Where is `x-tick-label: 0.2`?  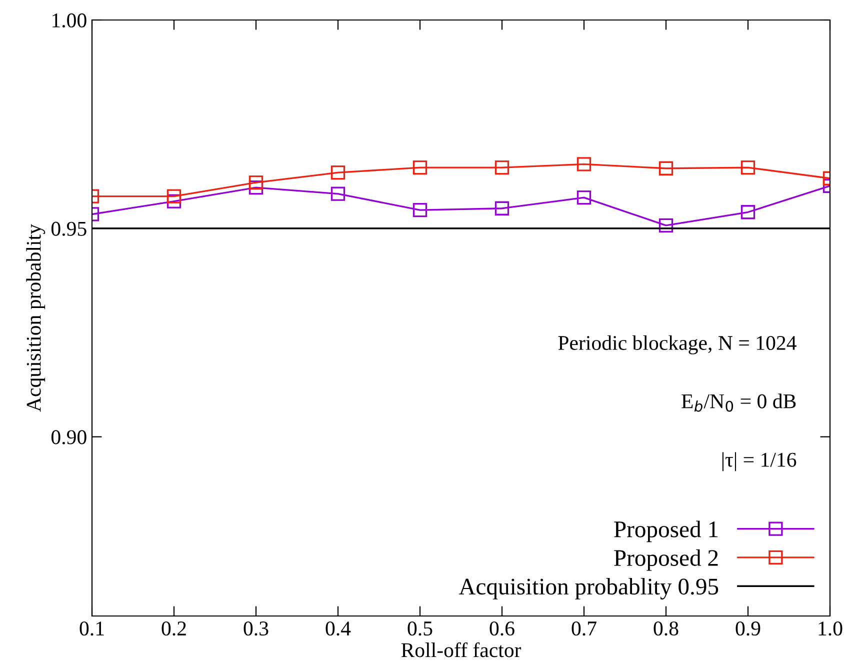 x-tick-label: 0.2 is located at coordinates (174, 628).